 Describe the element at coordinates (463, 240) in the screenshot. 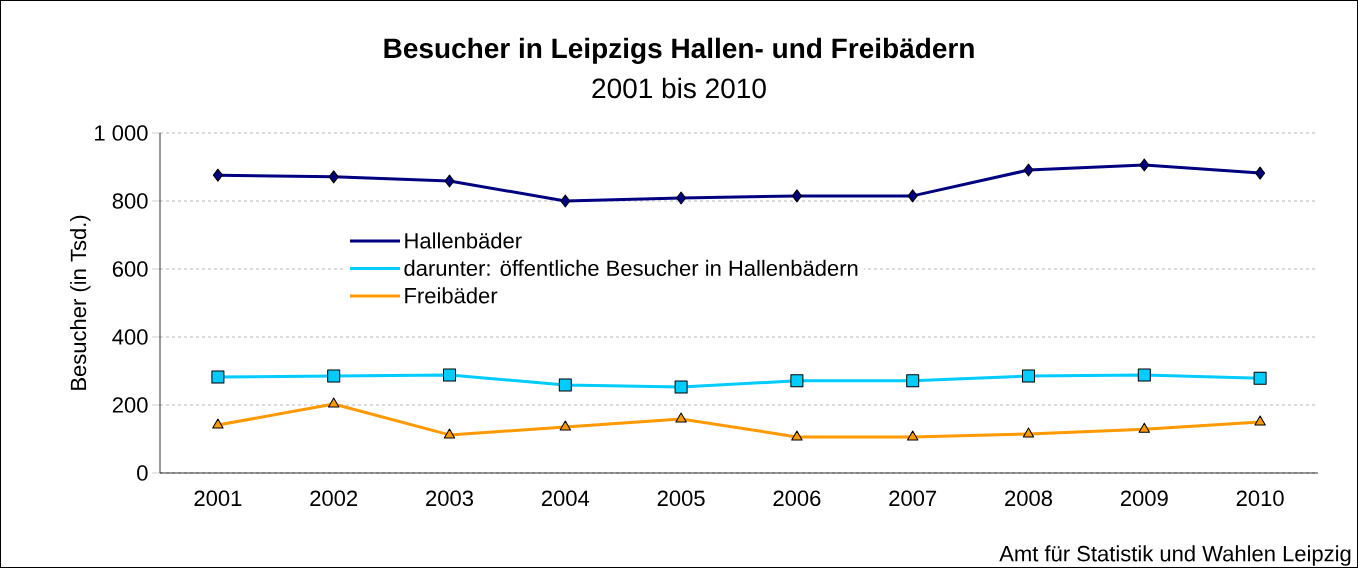

I see `legend-label: Hallenbäder` at that location.